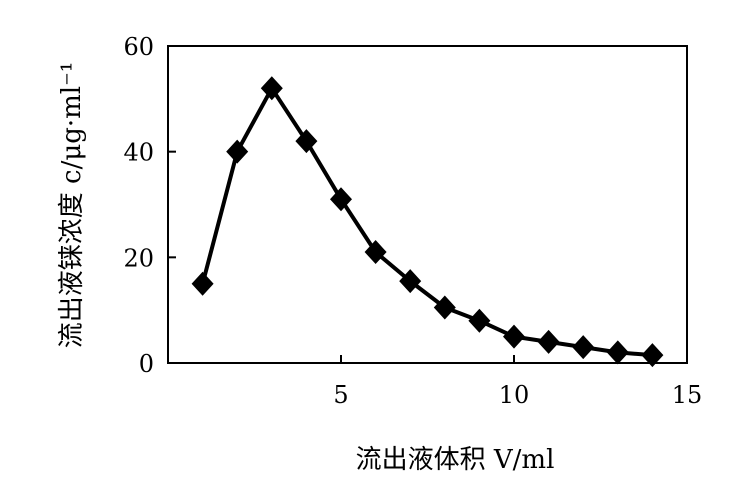 This screenshot has height=492, width=753. What do you see at coordinates (72, 205) in the screenshot?
I see `y-axis-title: 流出液铼浓度 c/μg·ml⁻¹` at bounding box center [72, 205].